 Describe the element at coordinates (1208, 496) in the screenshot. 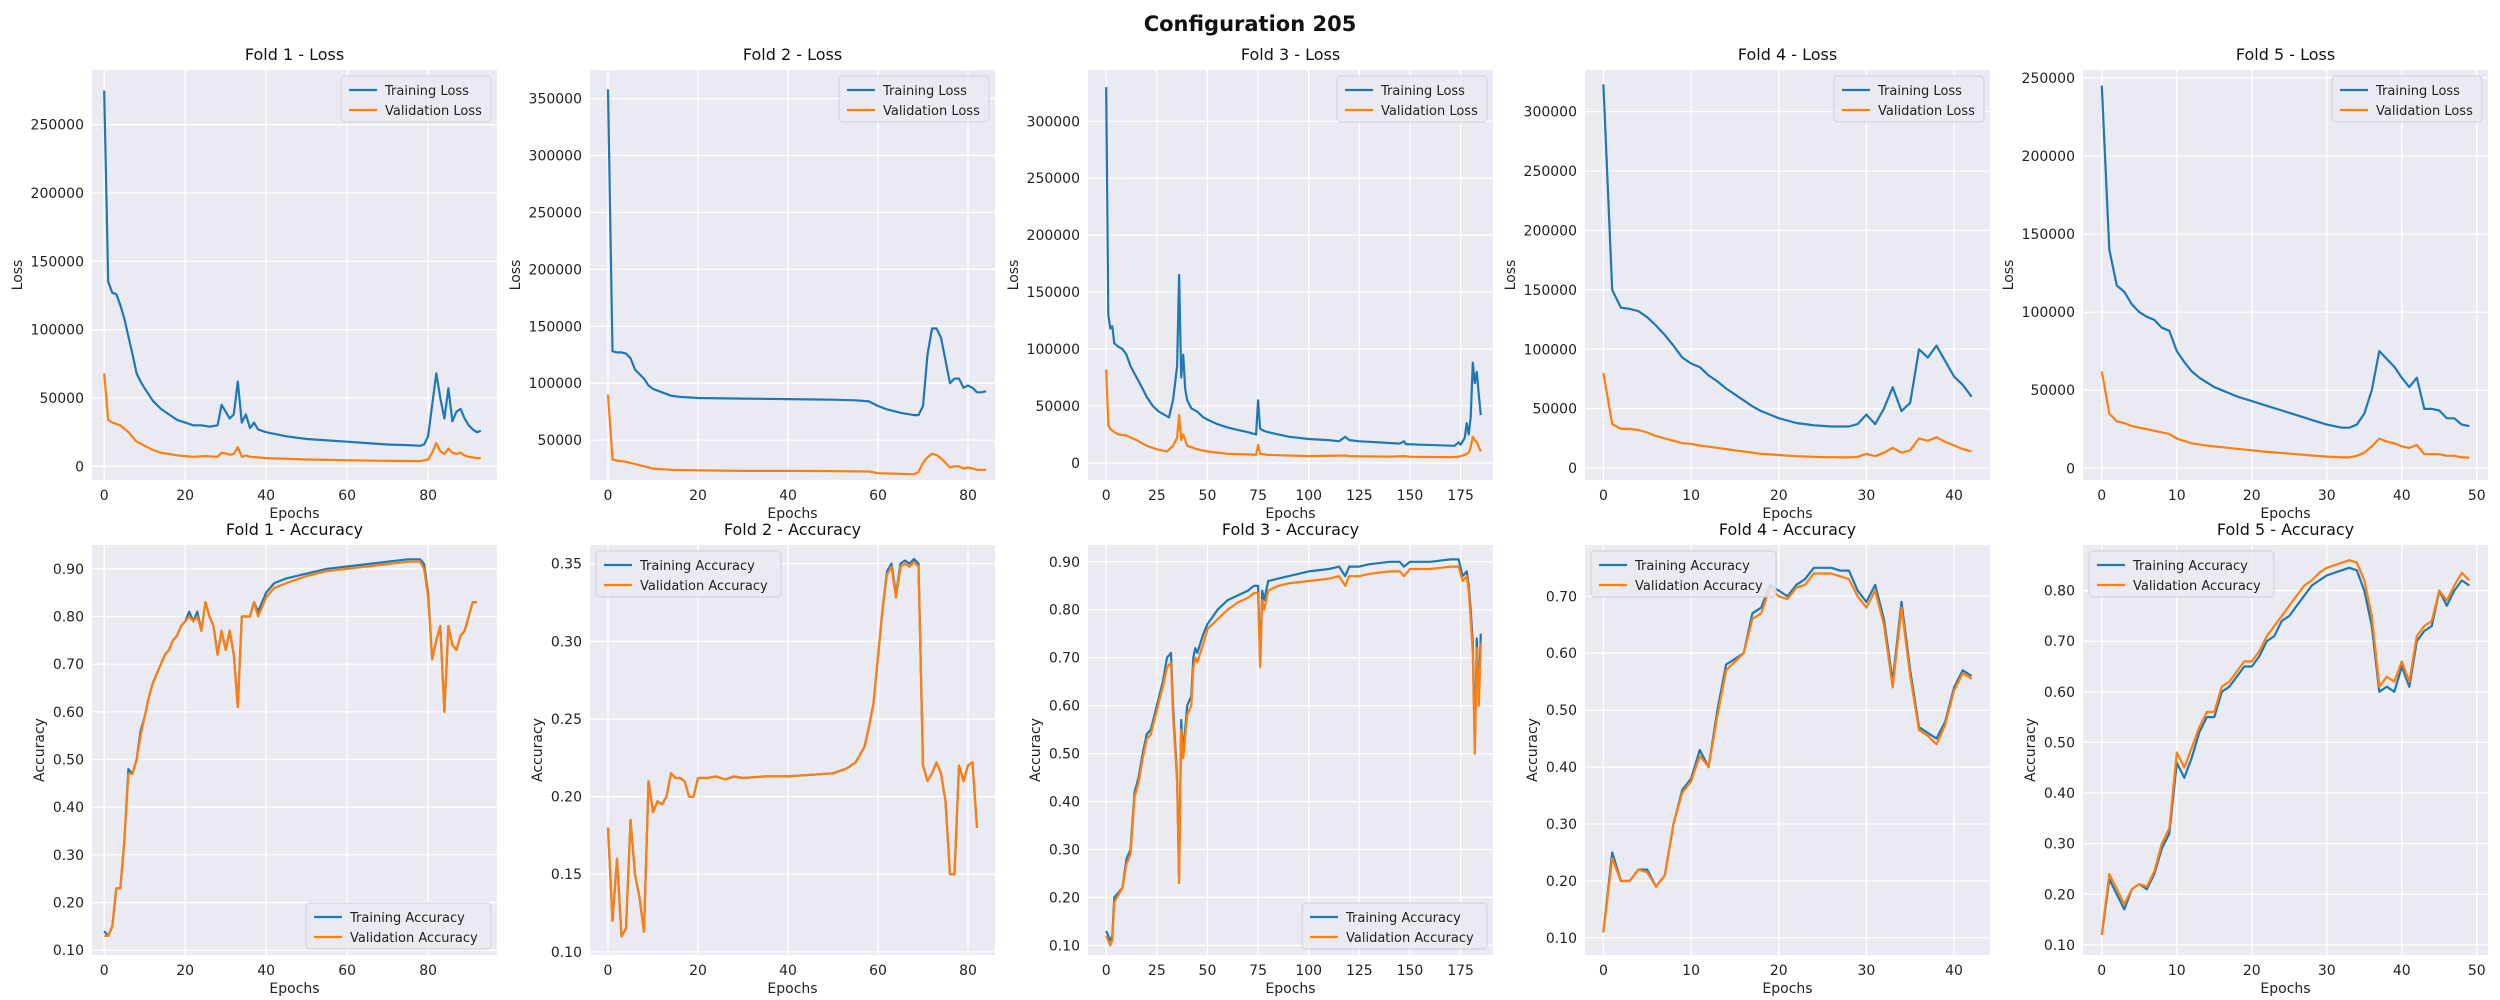

I see `x-tick-label: 50` at that location.